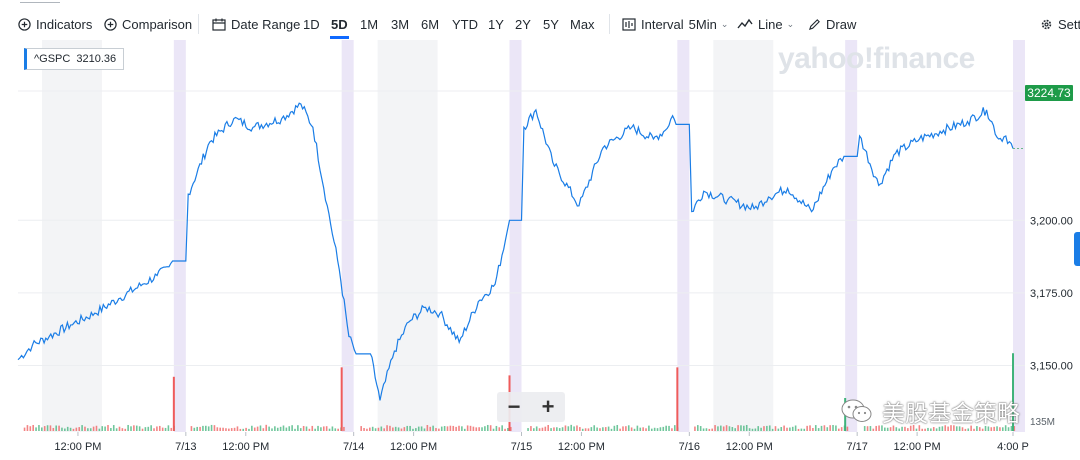  What do you see at coordinates (430, 24) in the screenshot?
I see `range-6m: 6M` at bounding box center [430, 24].